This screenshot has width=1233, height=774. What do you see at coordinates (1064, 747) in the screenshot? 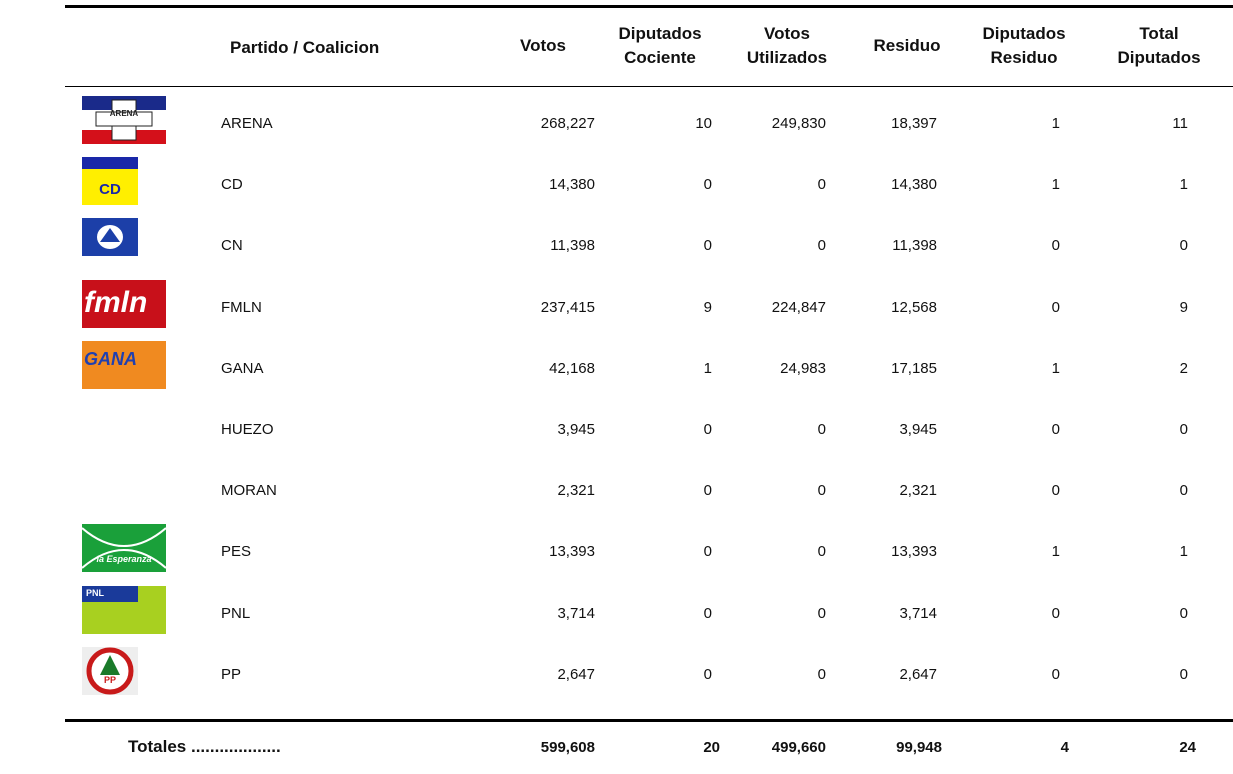
I see `total-cell: 4` at bounding box center [1064, 747].